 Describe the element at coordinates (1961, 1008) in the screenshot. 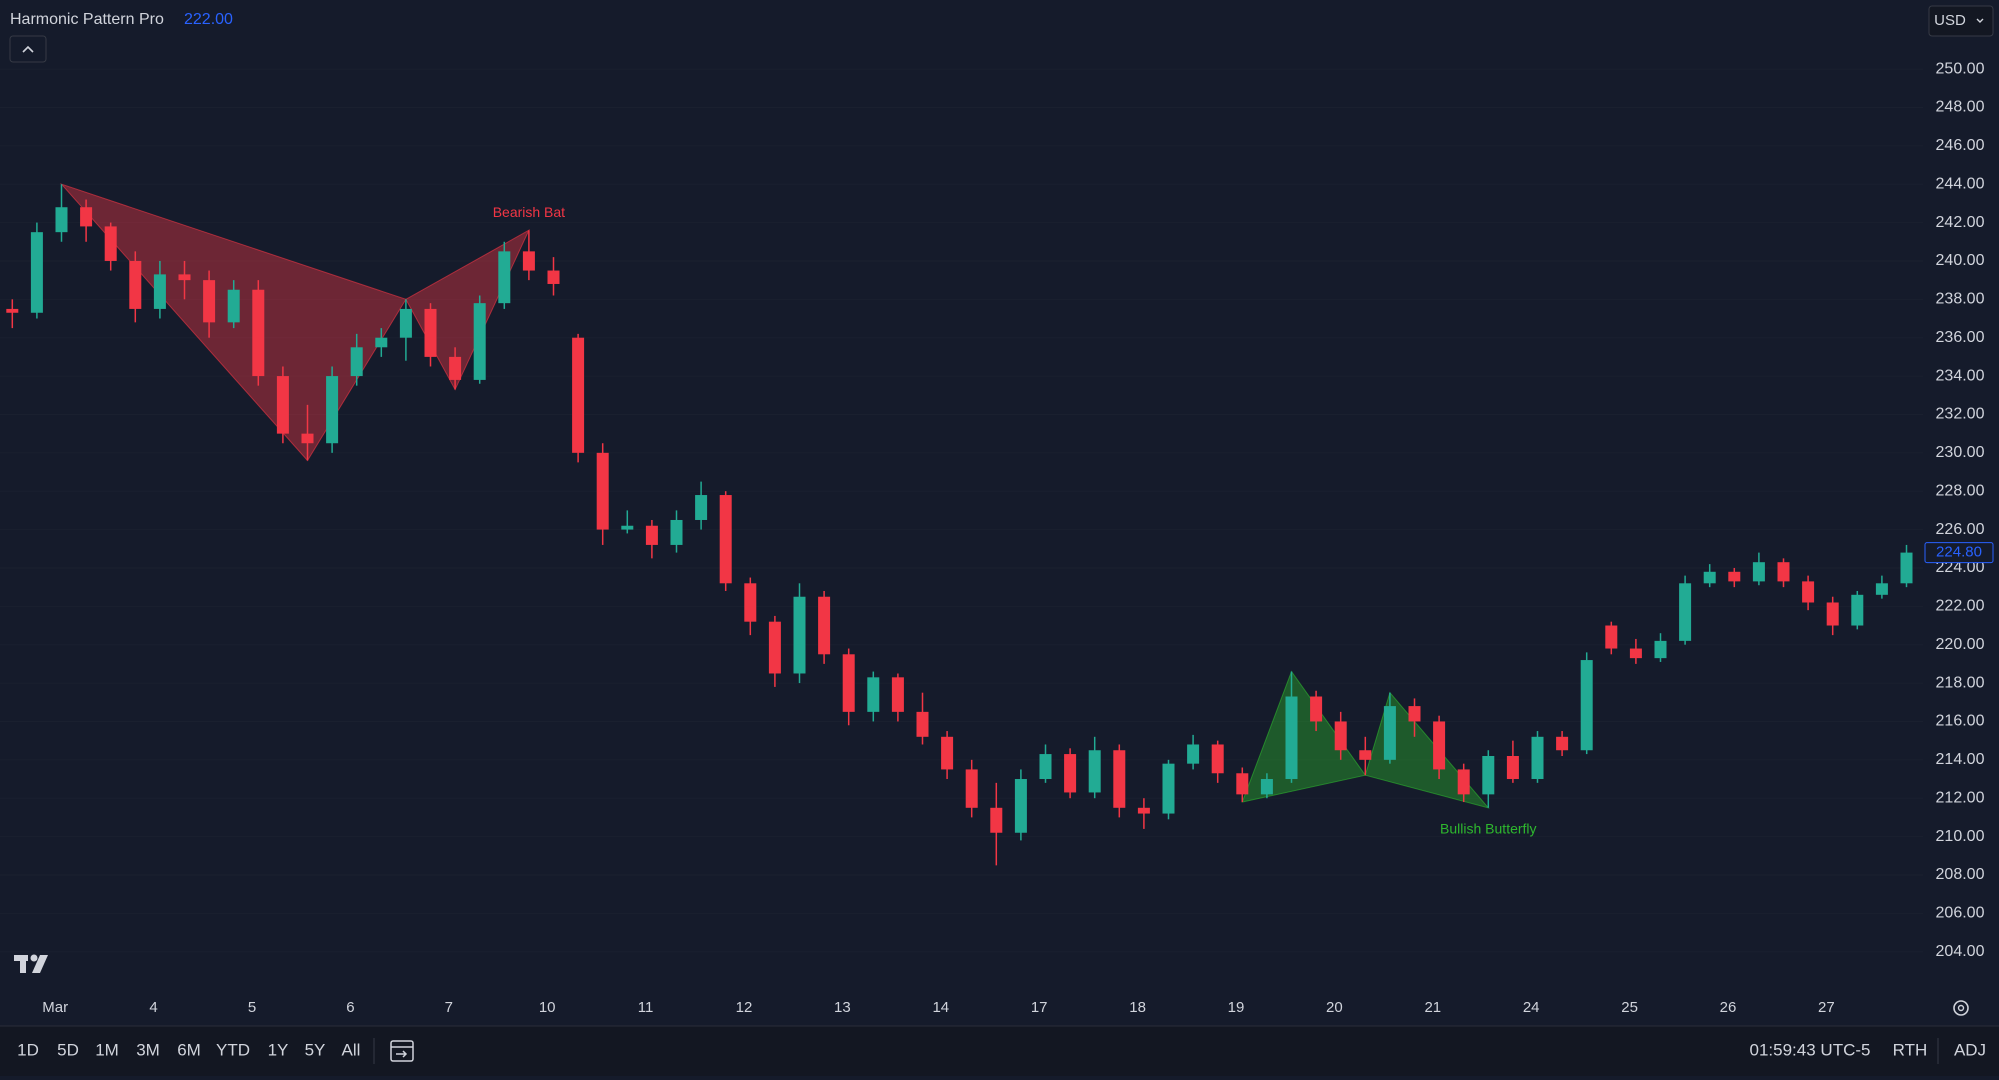

I see `settings-icon` at that location.